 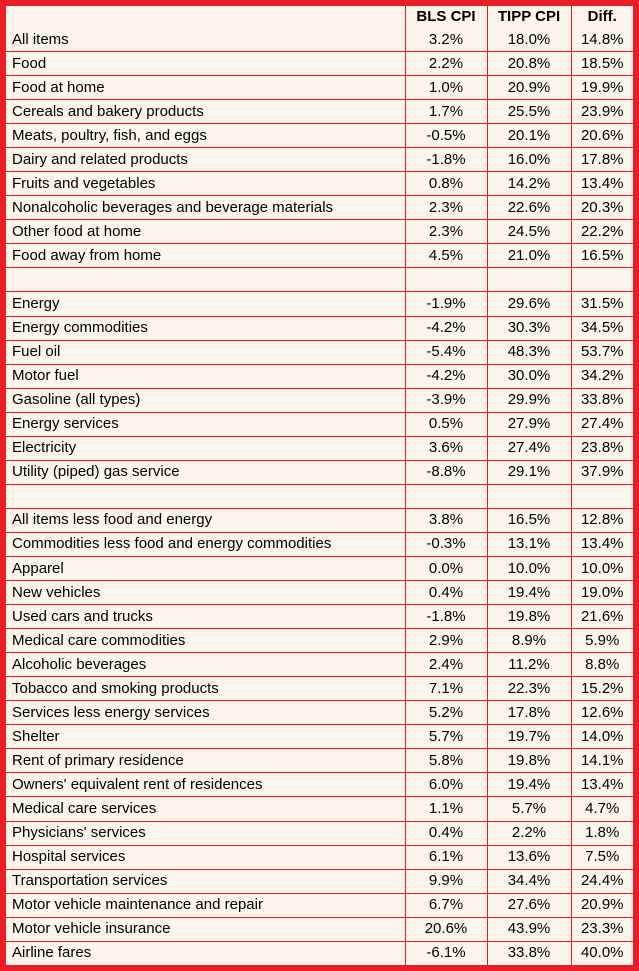 I want to click on row-value: 4.7%, so click(x=601, y=809).